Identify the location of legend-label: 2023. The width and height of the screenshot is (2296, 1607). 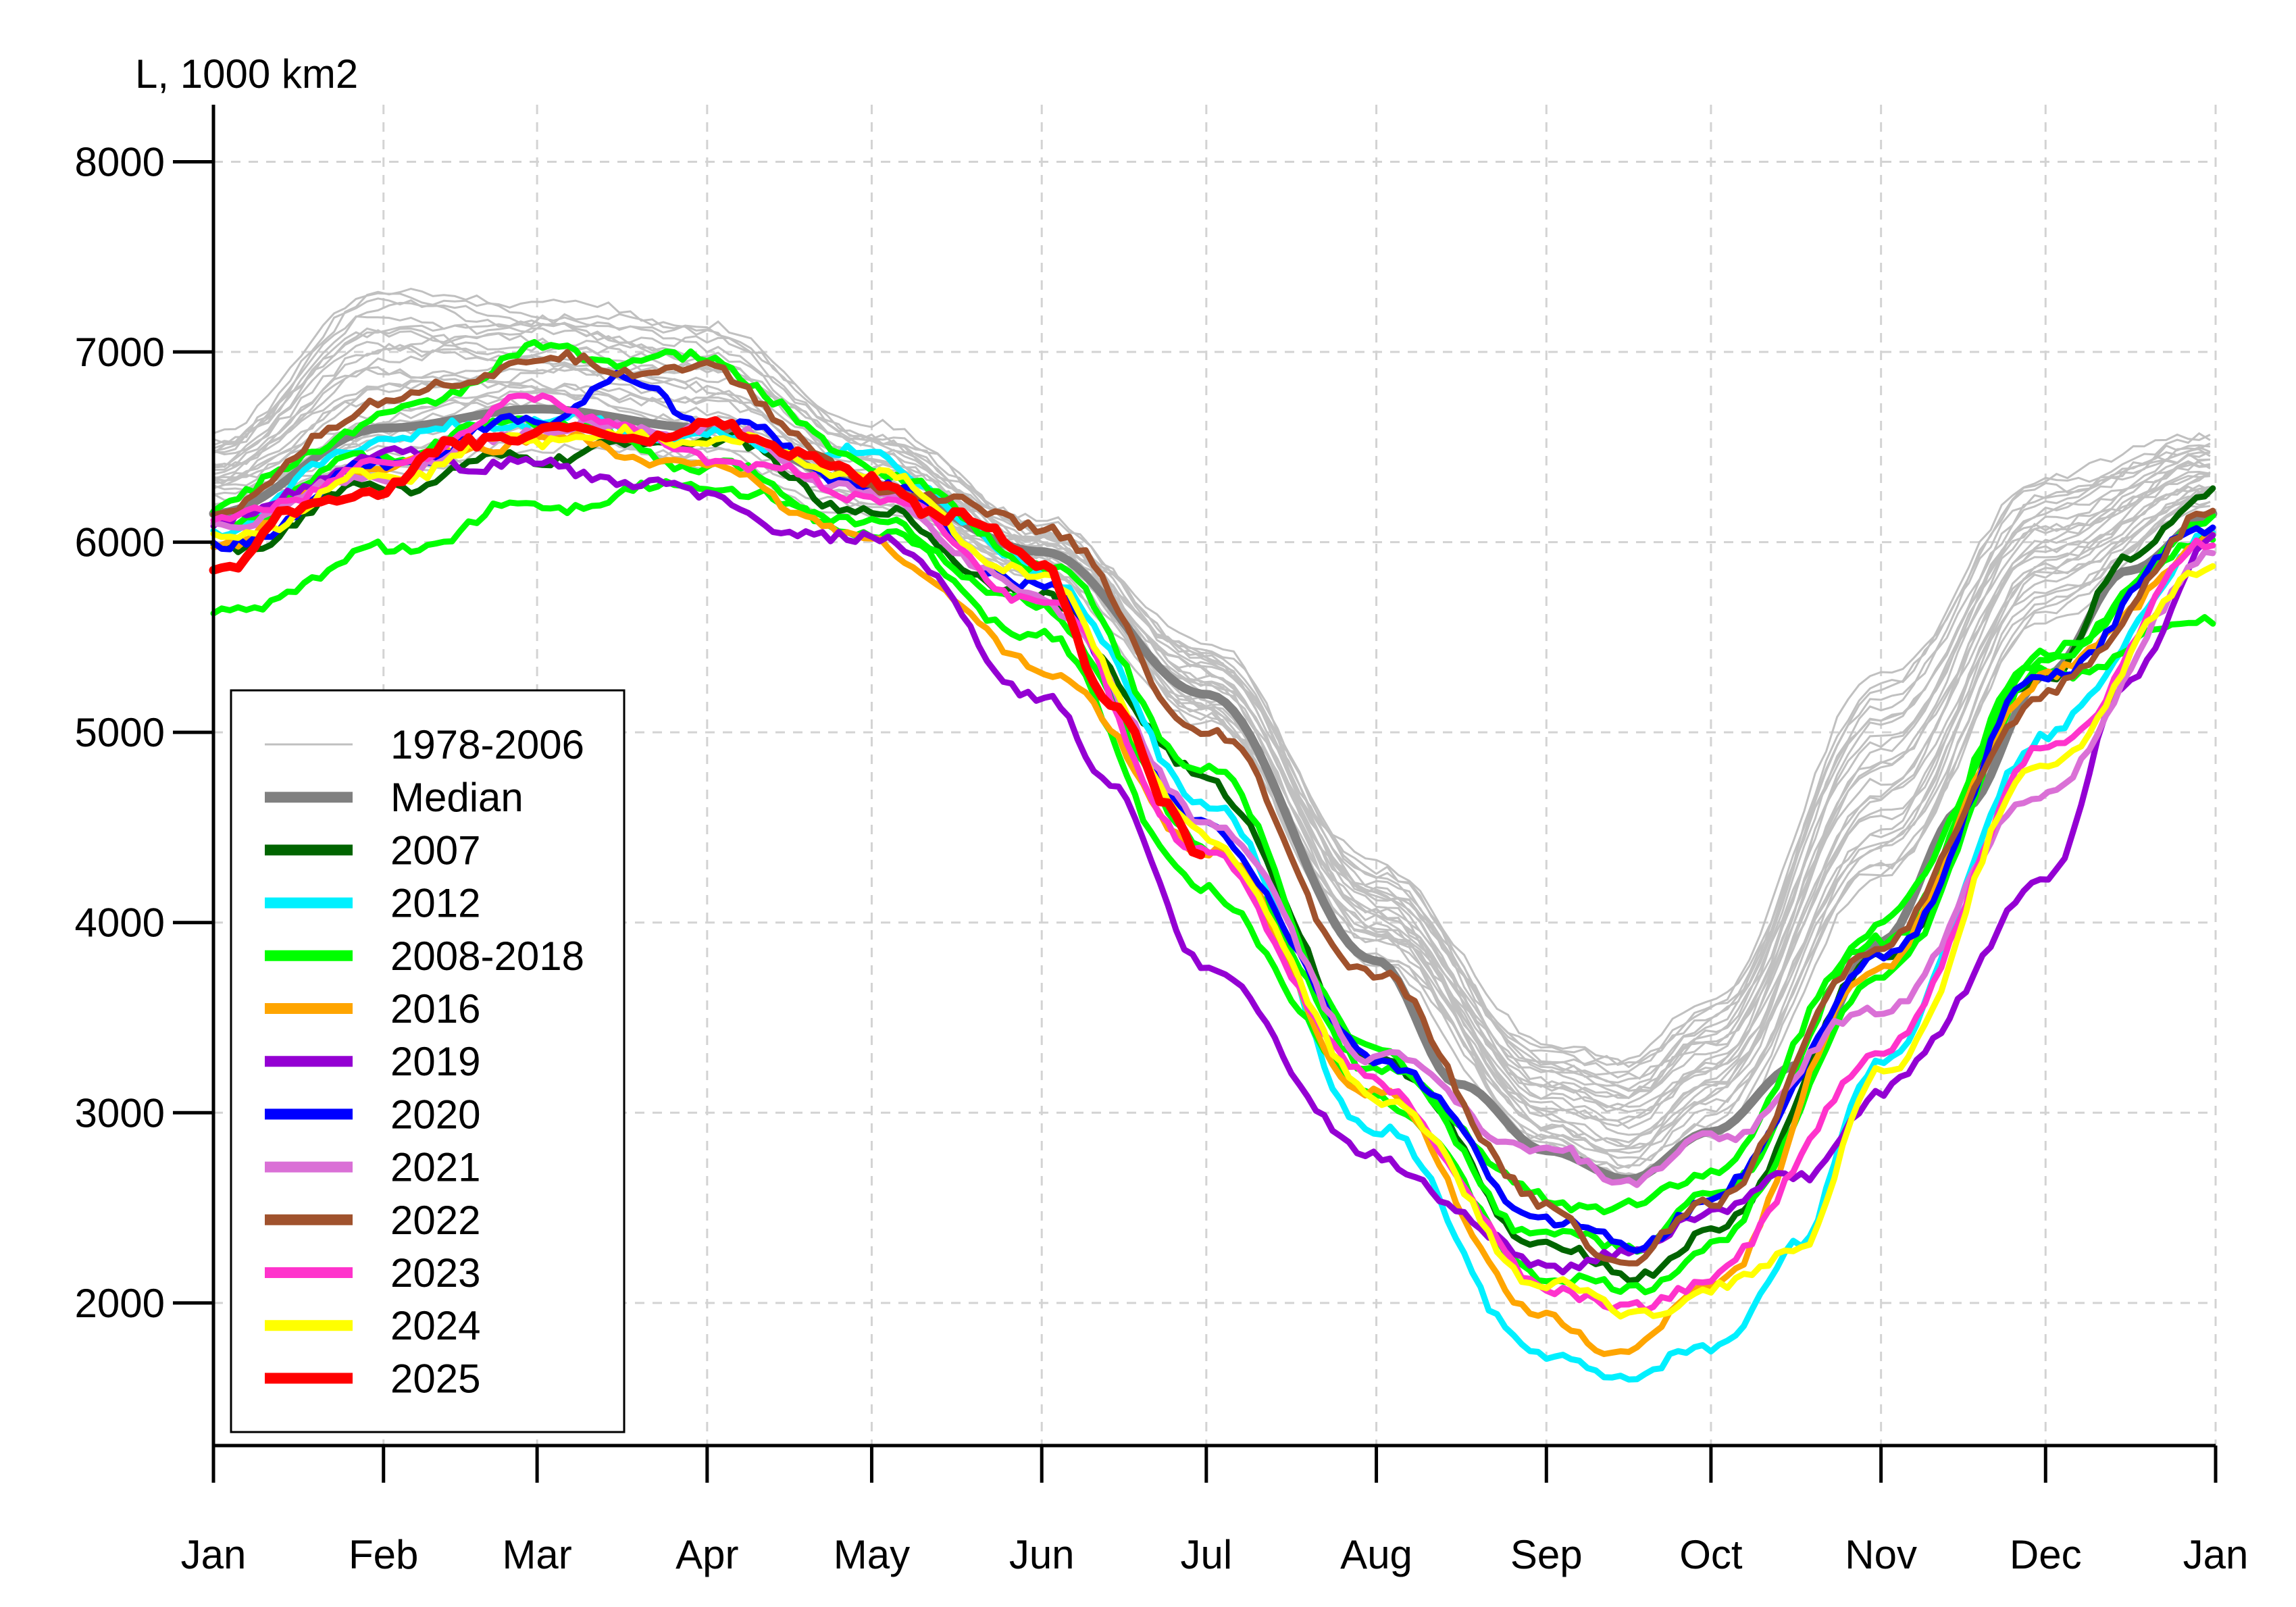
(435, 1273).